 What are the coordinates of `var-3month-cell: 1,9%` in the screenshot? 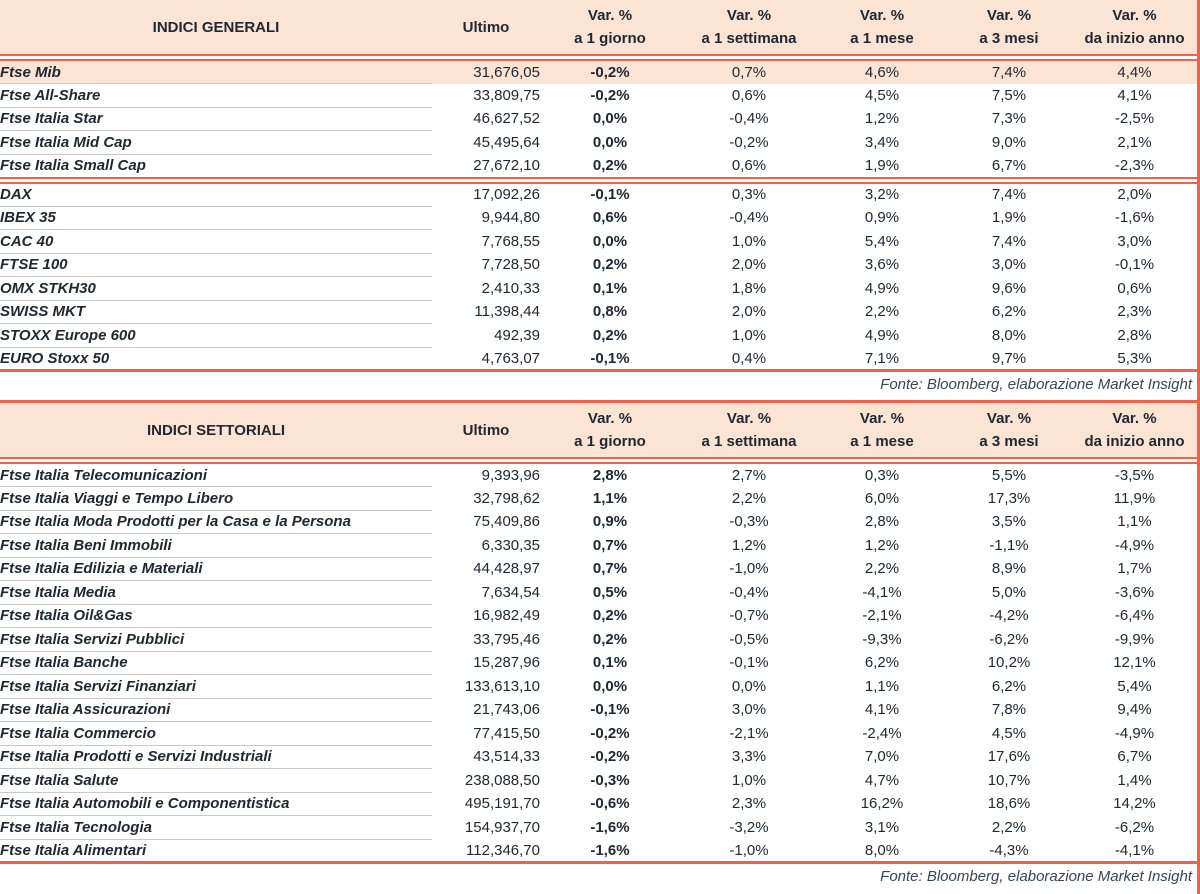 It's located at (1009, 218).